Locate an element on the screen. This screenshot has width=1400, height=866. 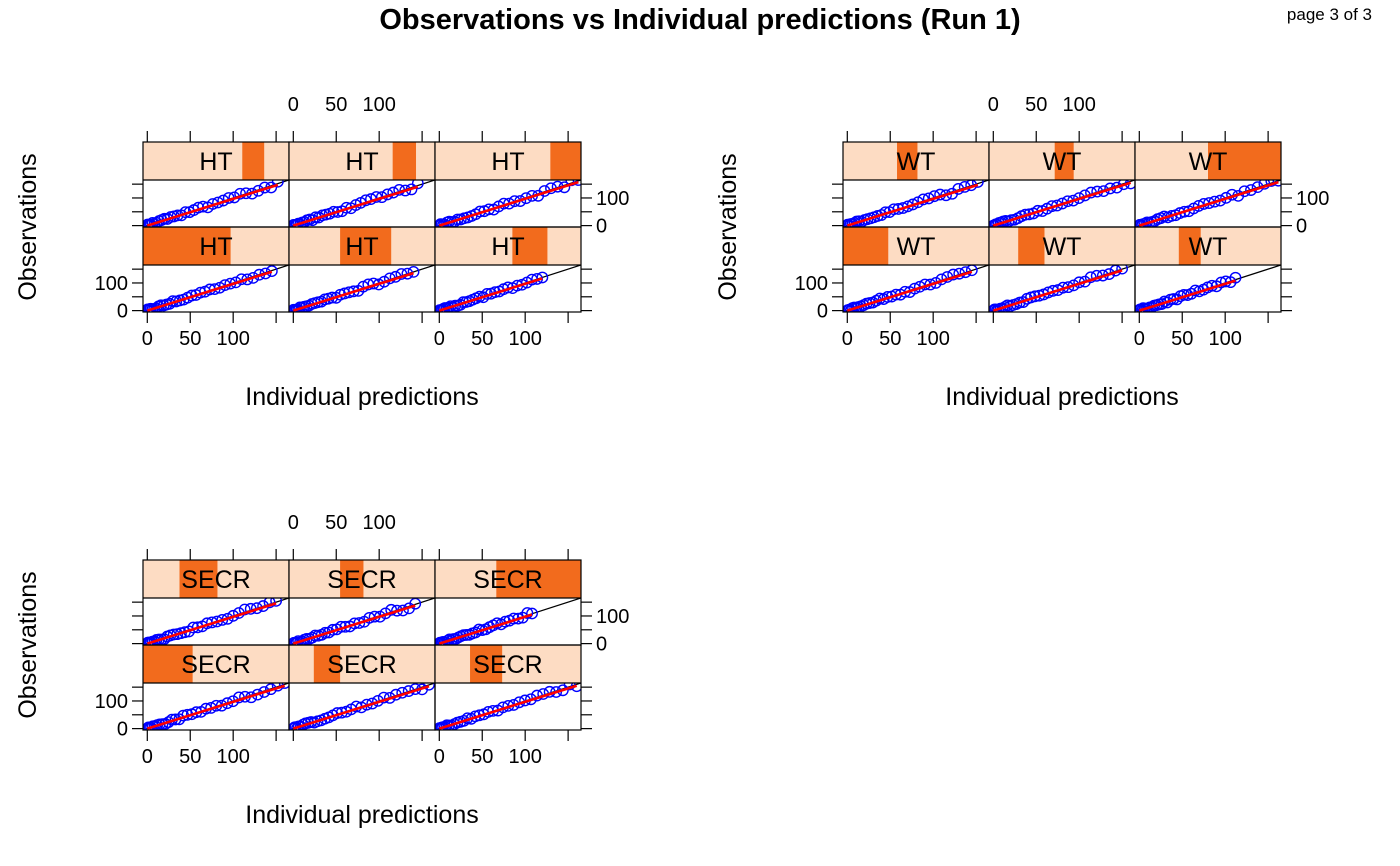
panel-ht-5: HT is located at coordinates (362, 184).